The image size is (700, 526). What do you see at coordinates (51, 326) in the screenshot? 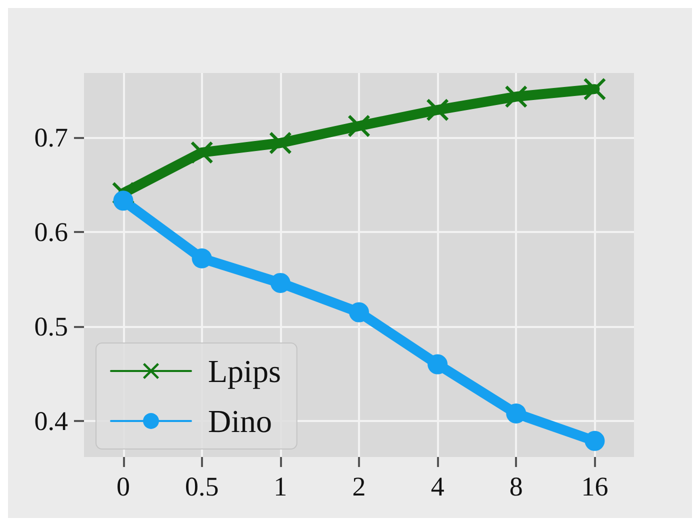
I see `y-tick-label: 0.5` at bounding box center [51, 326].